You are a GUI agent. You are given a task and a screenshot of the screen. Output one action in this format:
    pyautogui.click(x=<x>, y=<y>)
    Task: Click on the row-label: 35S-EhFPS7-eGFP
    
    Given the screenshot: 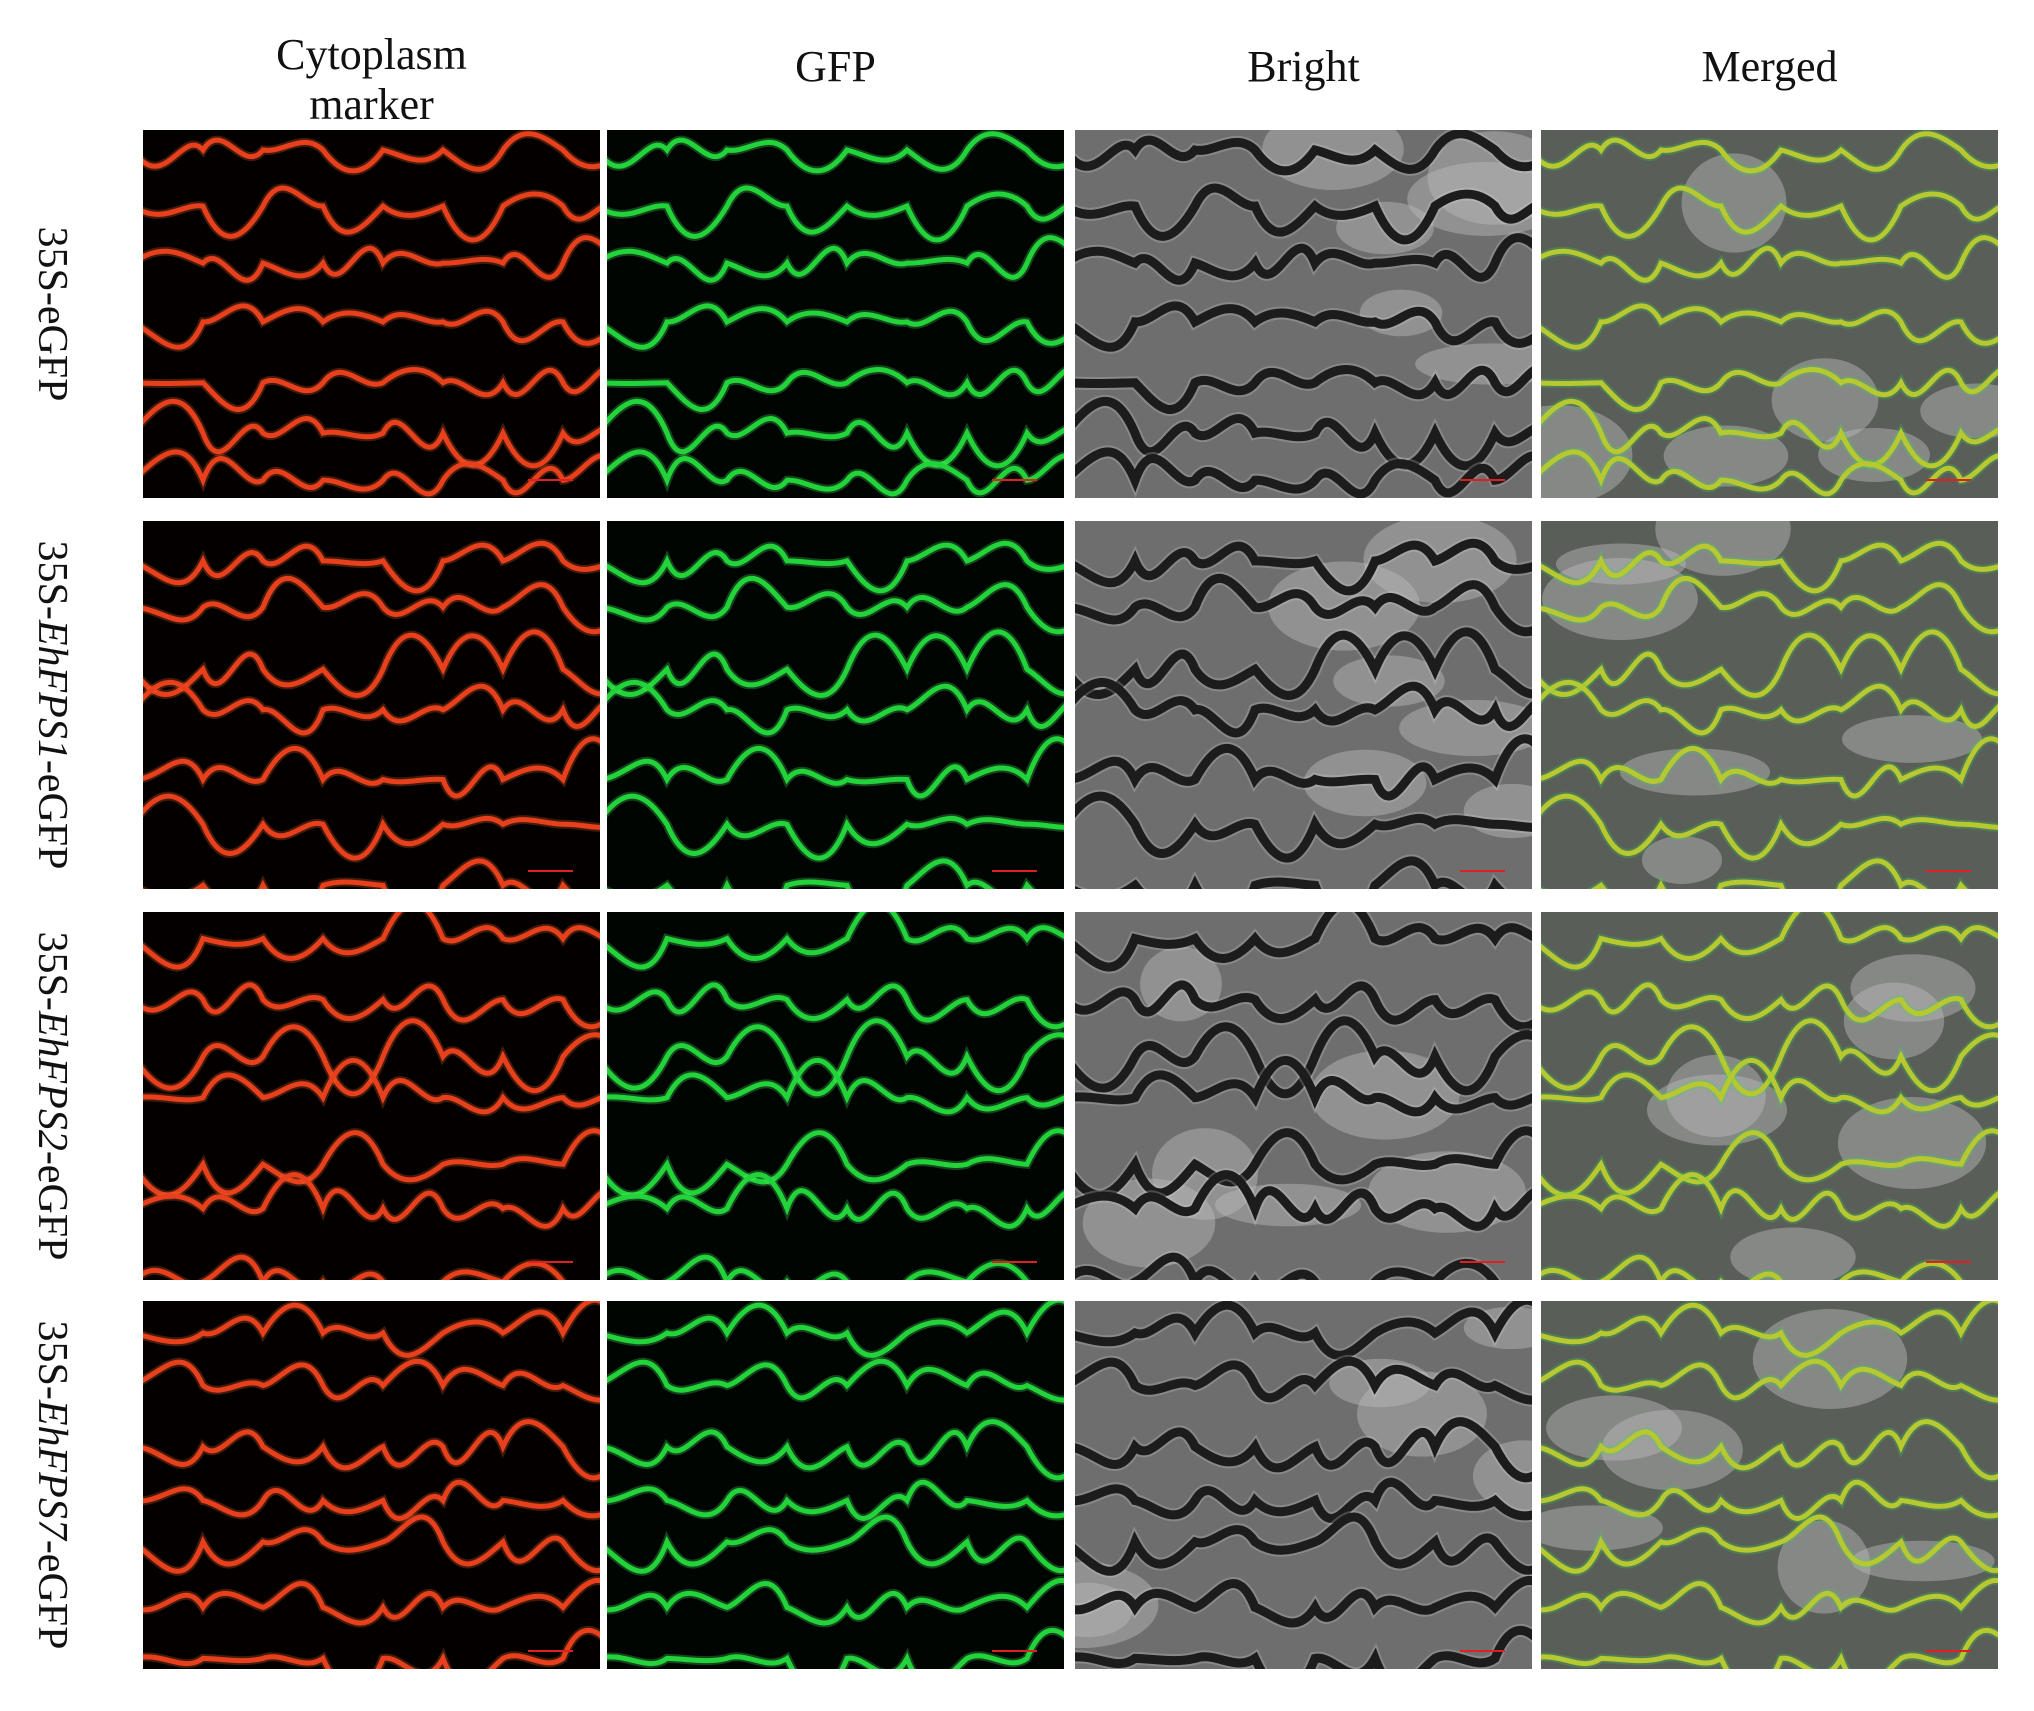 What is the action you would take?
    pyautogui.click(x=52, y=1484)
    